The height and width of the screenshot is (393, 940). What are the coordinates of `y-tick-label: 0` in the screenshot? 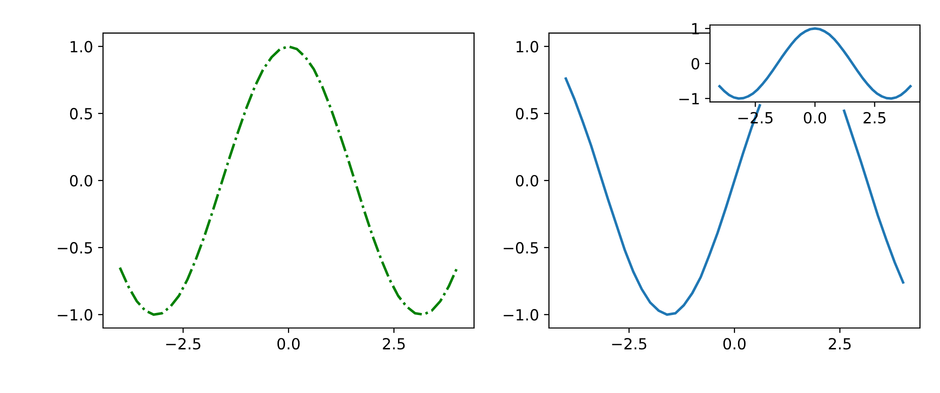 It's located at (696, 64).